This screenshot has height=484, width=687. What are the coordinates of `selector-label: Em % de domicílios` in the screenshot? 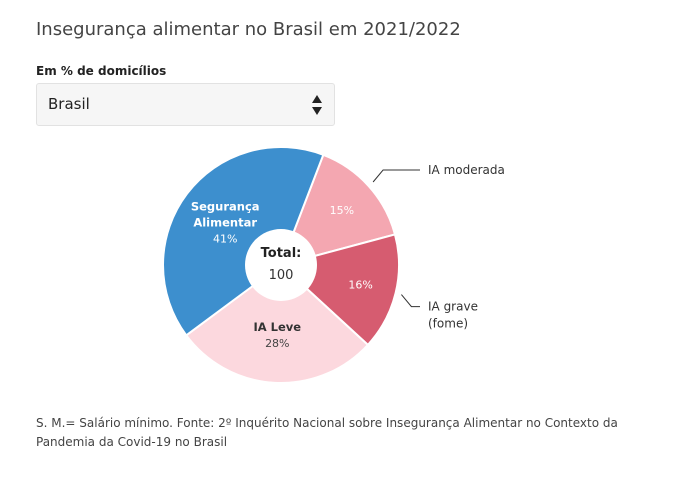 It's located at (101, 71).